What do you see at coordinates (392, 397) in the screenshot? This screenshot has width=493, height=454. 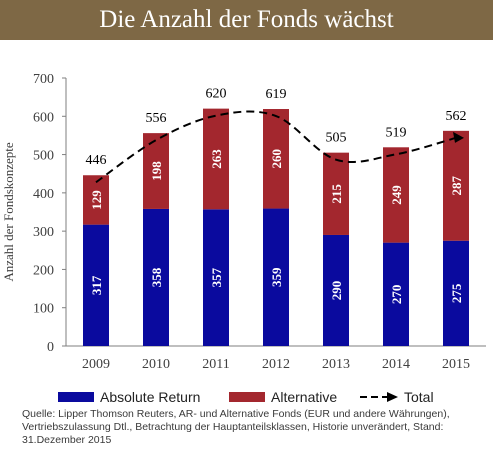 I see `legend-arrow-total` at bounding box center [392, 397].